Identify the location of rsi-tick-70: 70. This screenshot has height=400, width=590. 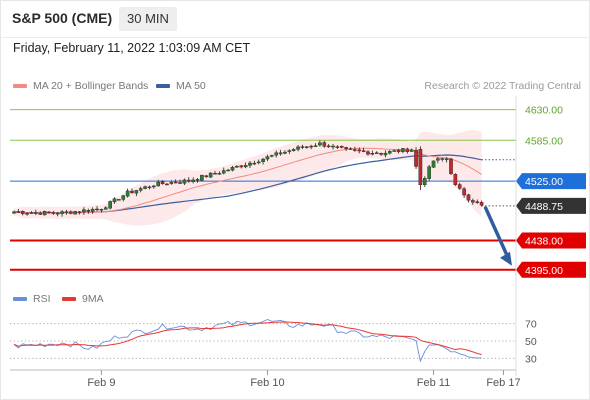
(531, 325).